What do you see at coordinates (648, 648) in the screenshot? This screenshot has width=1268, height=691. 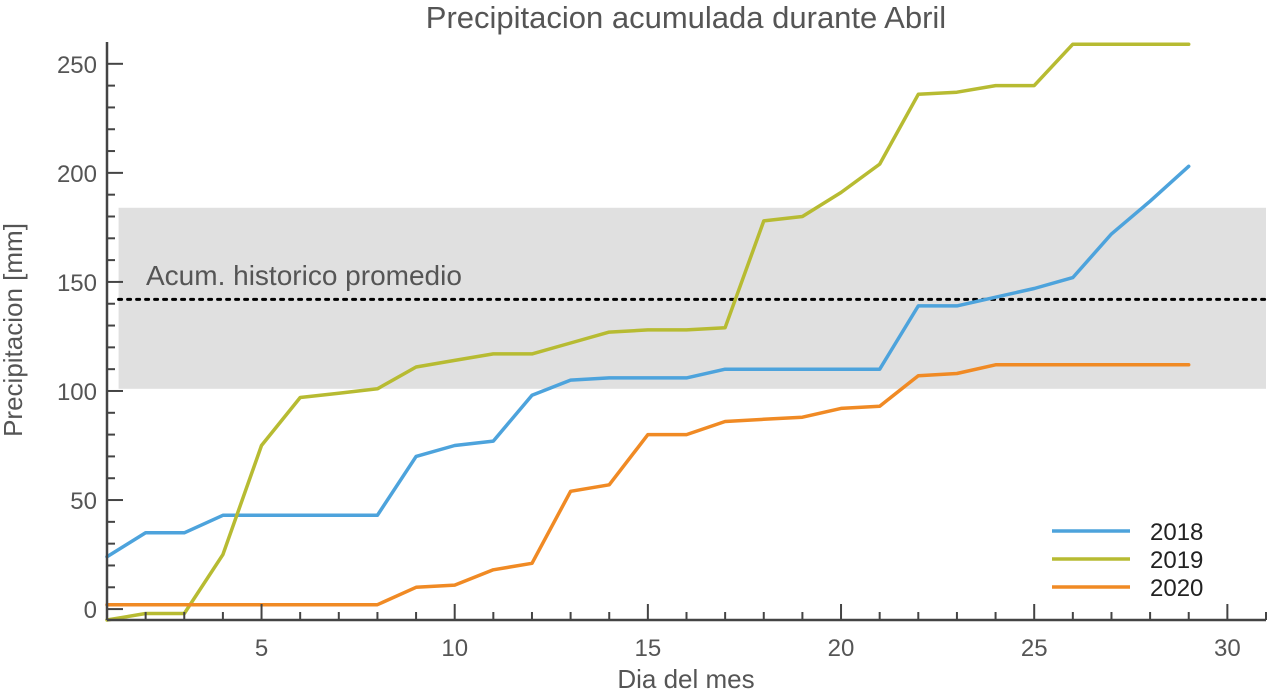 I see `x-tick-label: 15` at bounding box center [648, 648].